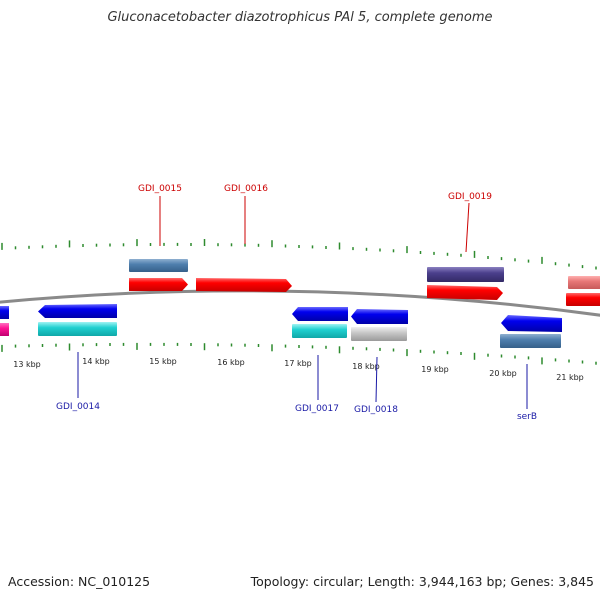  What do you see at coordinates (246, 189) in the screenshot?
I see `gene-label-GDI_0016: GDI_0016` at bounding box center [246, 189].